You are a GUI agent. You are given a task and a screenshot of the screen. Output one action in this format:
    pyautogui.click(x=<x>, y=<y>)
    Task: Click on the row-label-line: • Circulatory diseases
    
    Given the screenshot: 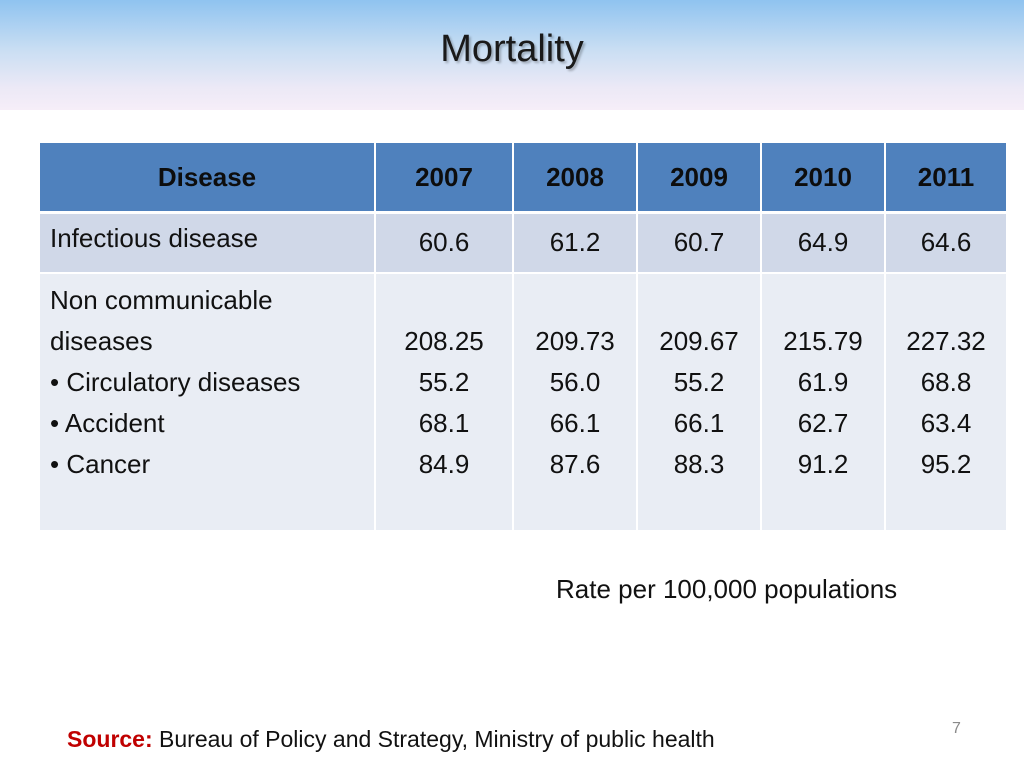 What is the action you would take?
    pyautogui.click(x=175, y=382)
    